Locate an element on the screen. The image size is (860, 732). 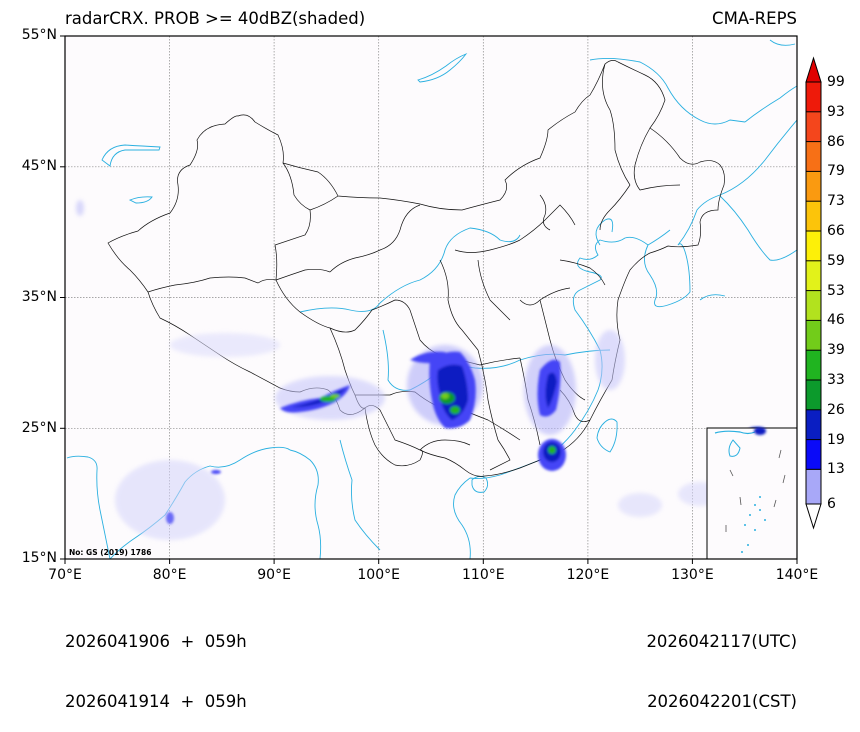
south-china-sea-inset is located at coordinates (751, 493).